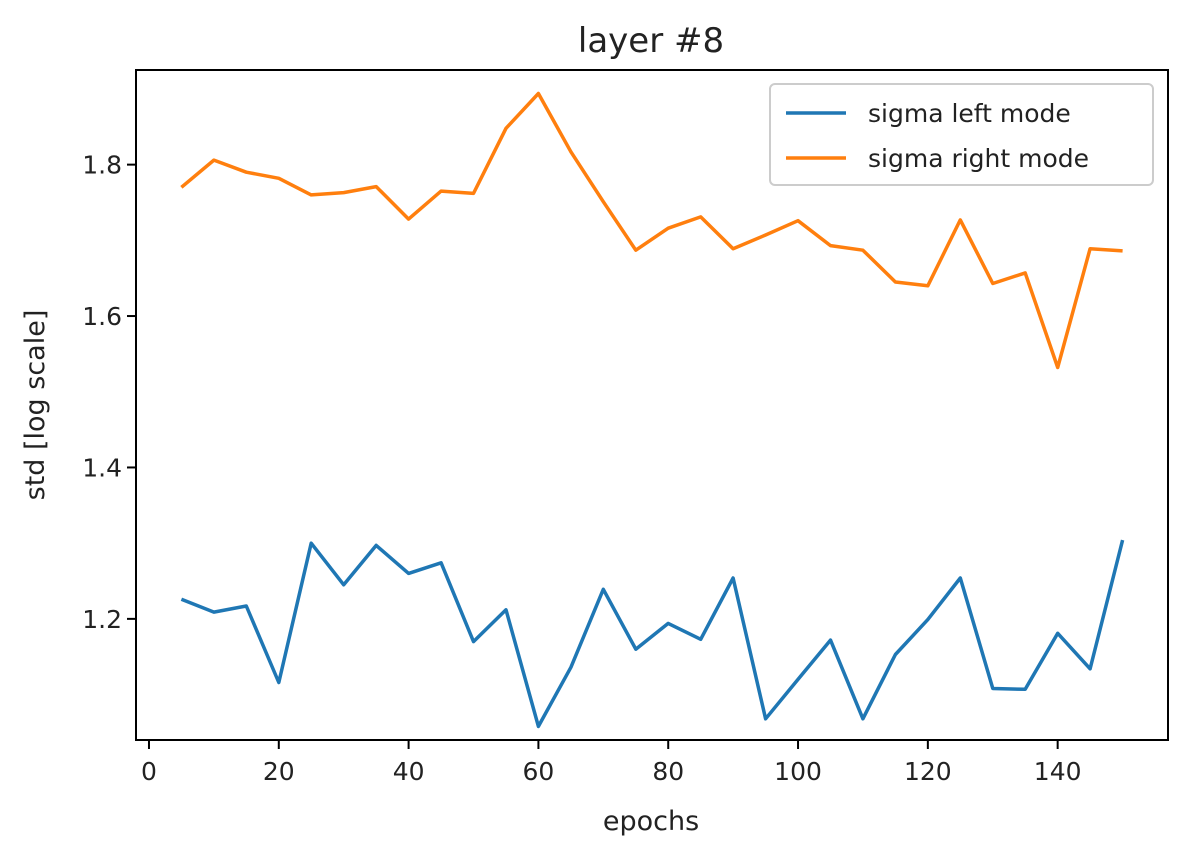  Describe the element at coordinates (539, 771) in the screenshot. I see `x-tick-label: 60` at that location.